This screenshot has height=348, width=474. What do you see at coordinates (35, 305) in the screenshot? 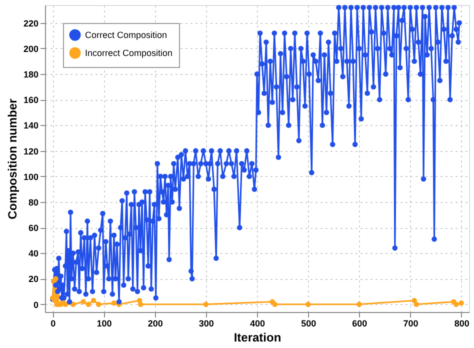
I see `y-tick-label: 0` at bounding box center [35, 305].